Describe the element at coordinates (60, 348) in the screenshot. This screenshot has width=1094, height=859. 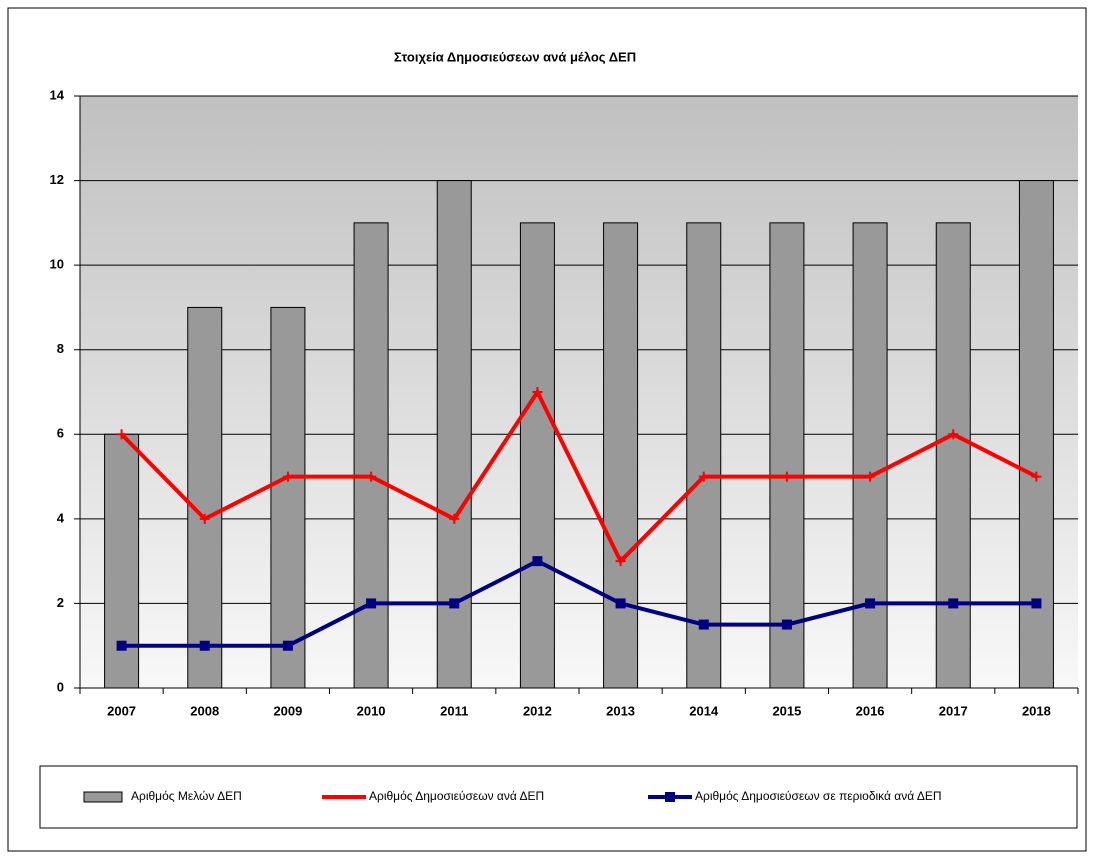
I see `y-tick-label: 8` at that location.